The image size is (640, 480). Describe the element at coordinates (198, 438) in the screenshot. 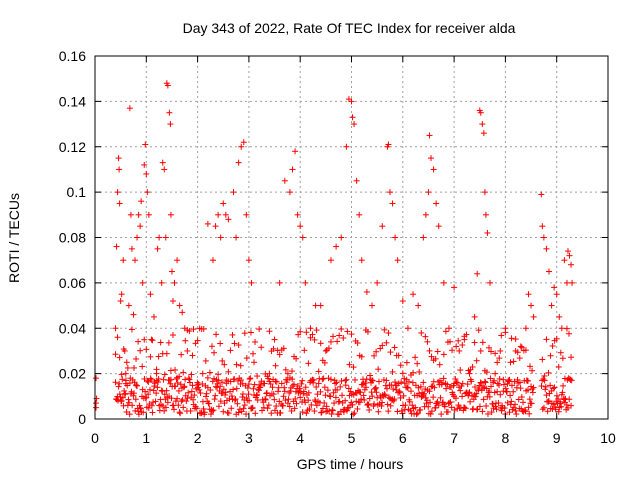

I see `x-tick-label: 2` at that location.